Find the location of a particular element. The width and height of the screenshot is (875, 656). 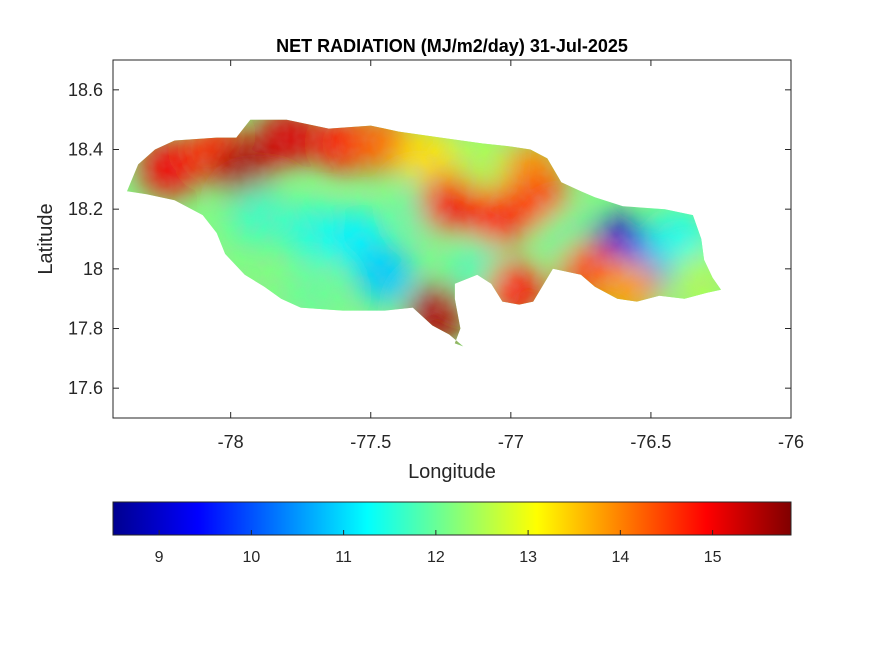

y-axis-label: Latitude is located at coordinates (46, 238).